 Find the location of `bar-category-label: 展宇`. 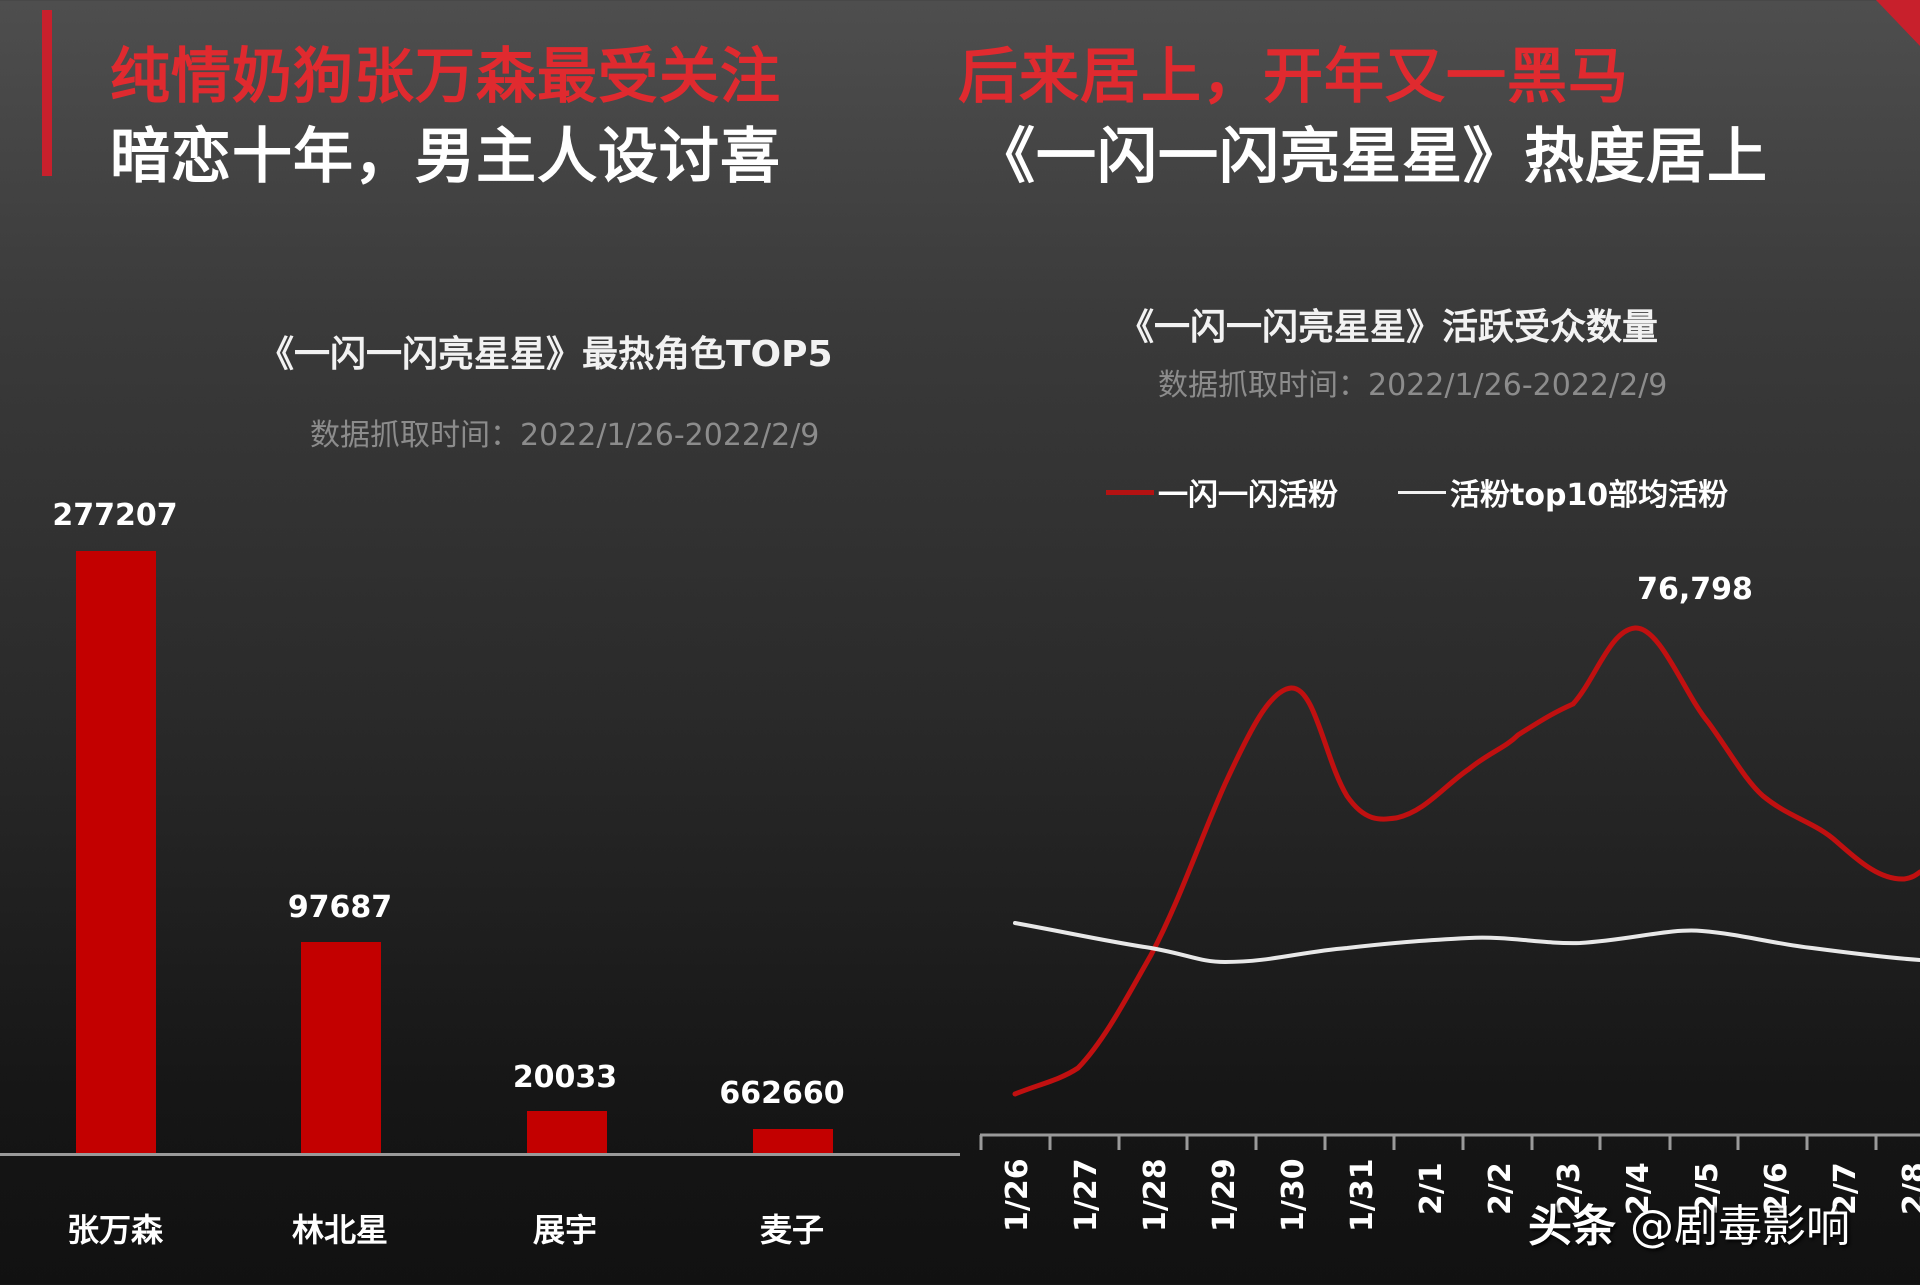

bar-category-label: 展宇 is located at coordinates (565, 1230).